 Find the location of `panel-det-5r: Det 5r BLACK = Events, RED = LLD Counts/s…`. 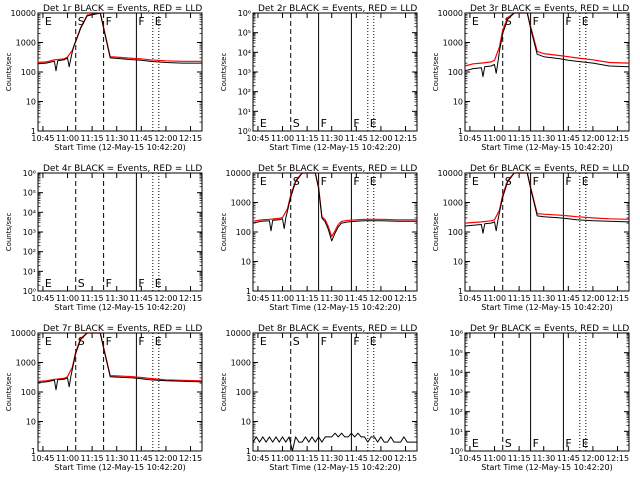

panel-det-5r: Det 5r BLACK = Events, RED = LLD Counts/s… is located at coordinates (319, 238).